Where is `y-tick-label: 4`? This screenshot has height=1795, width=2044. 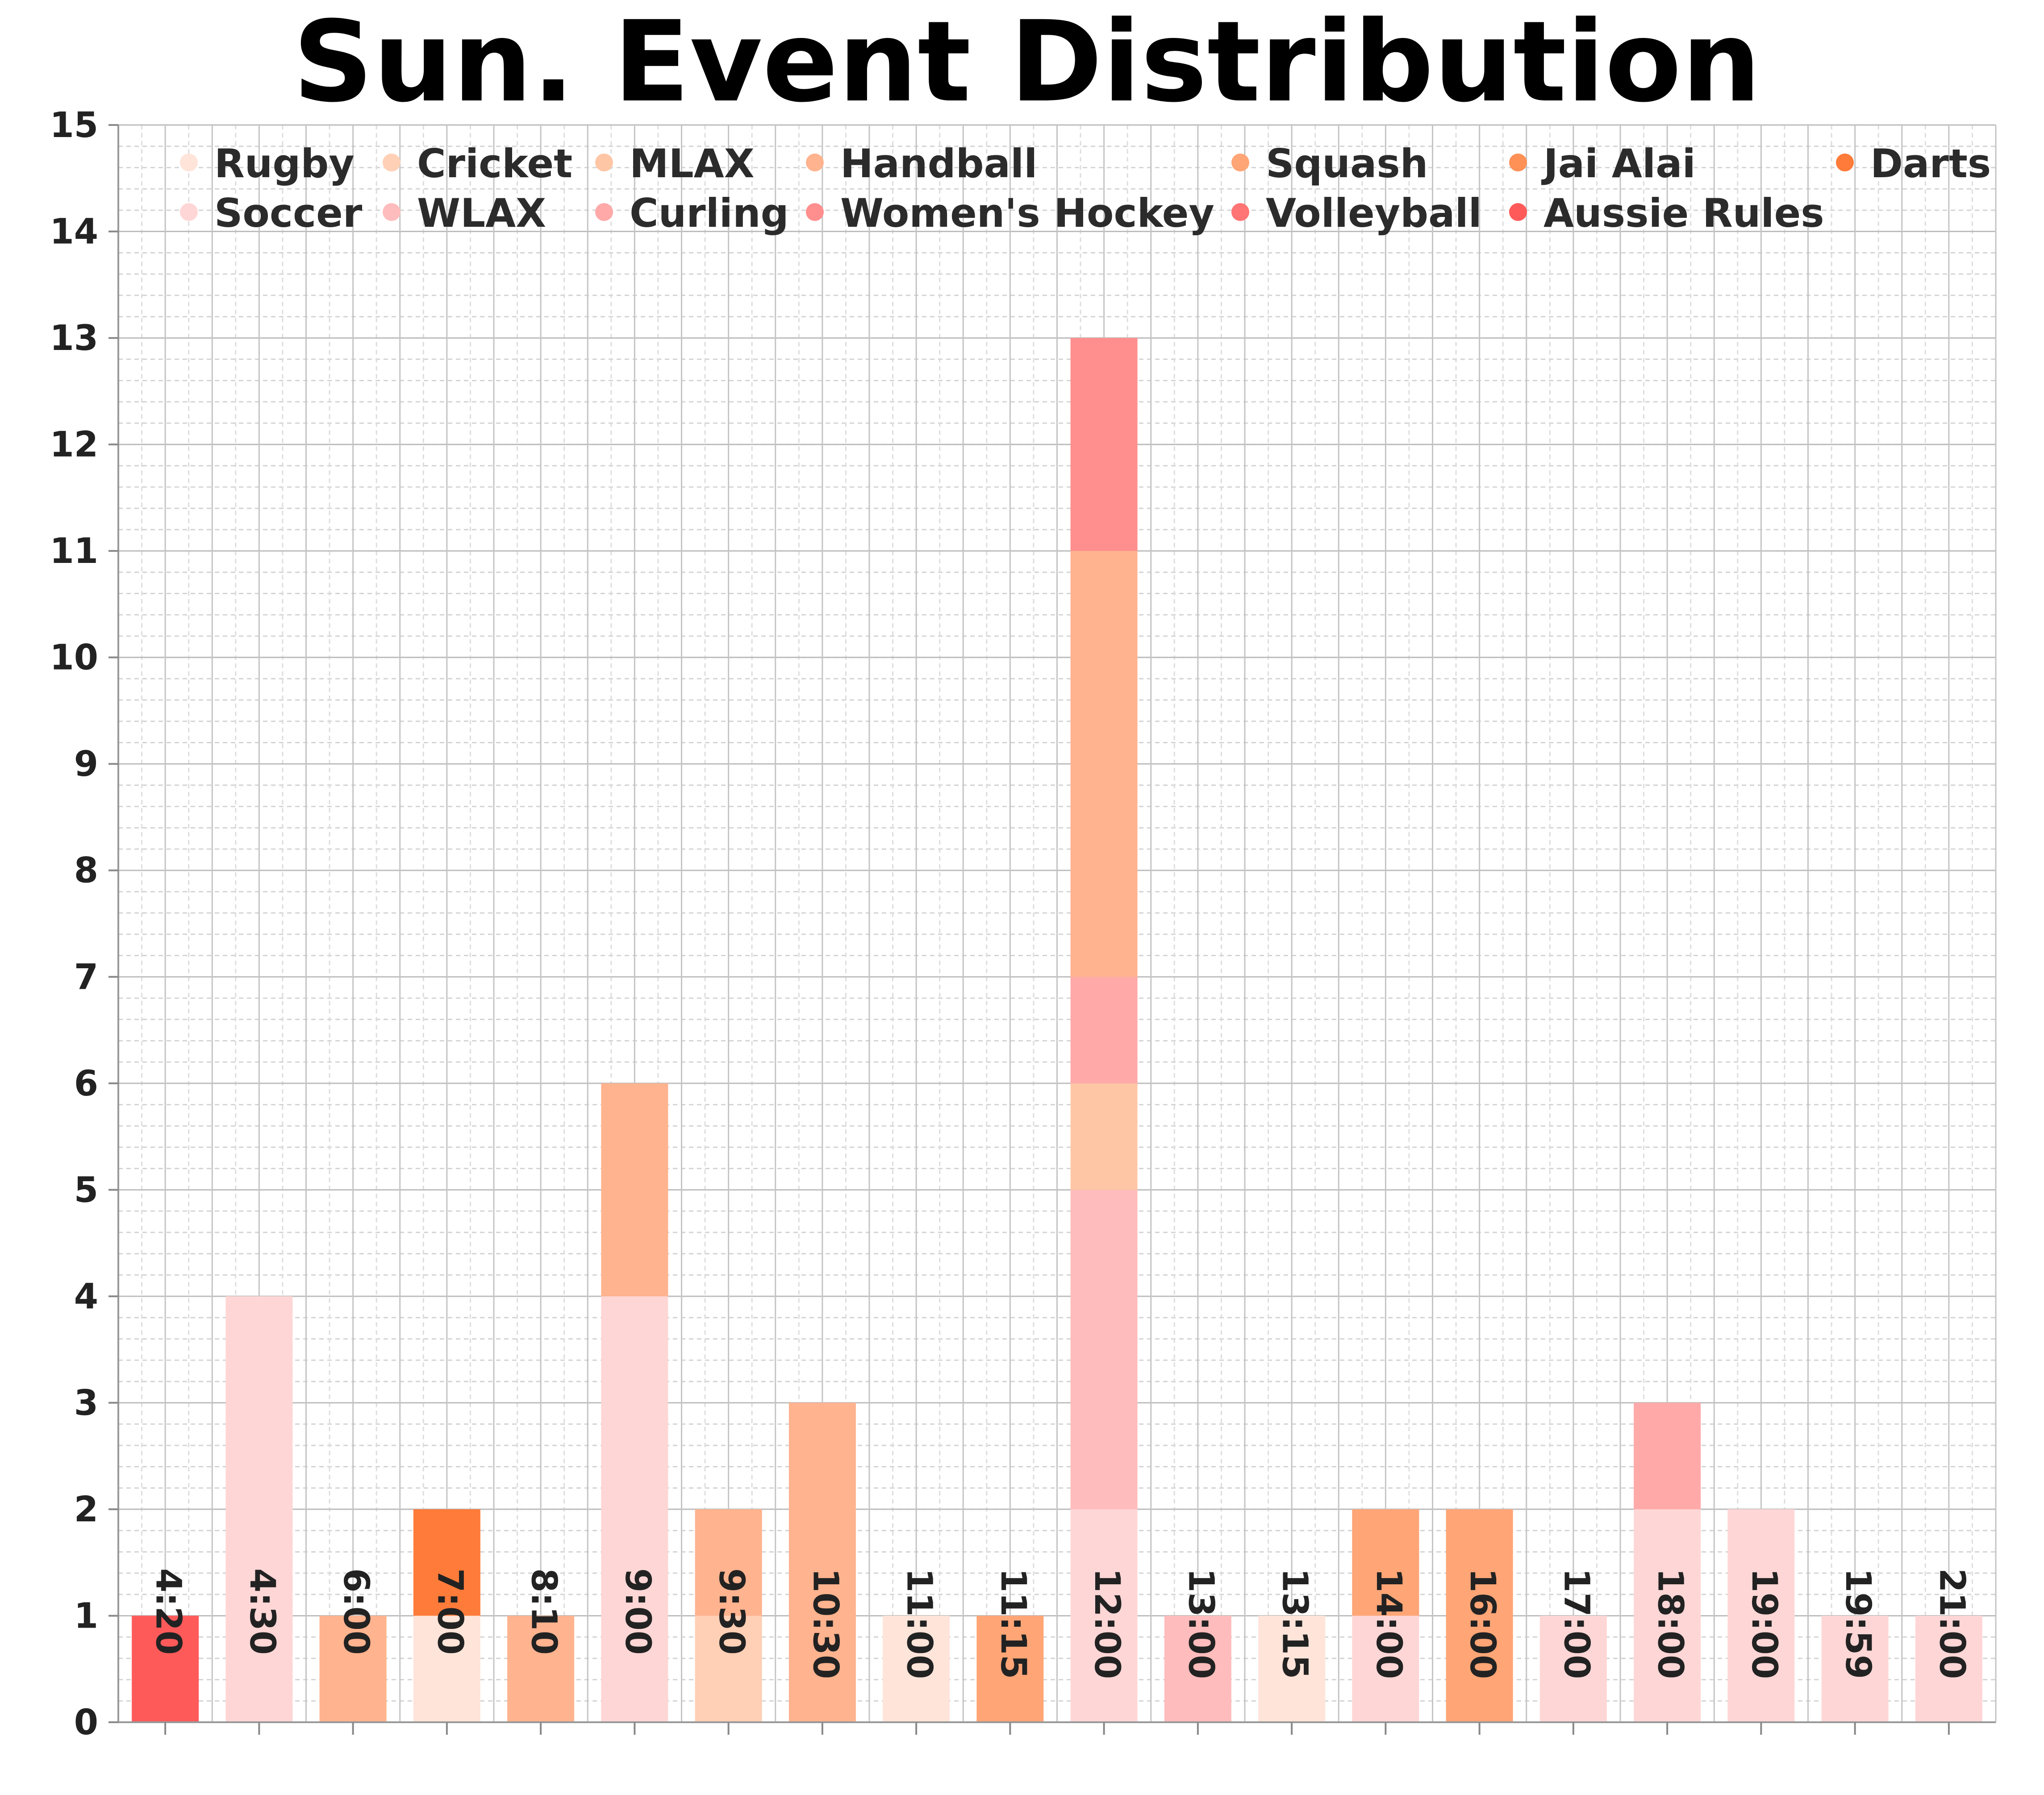 y-tick-label: 4 is located at coordinates (86, 1297).